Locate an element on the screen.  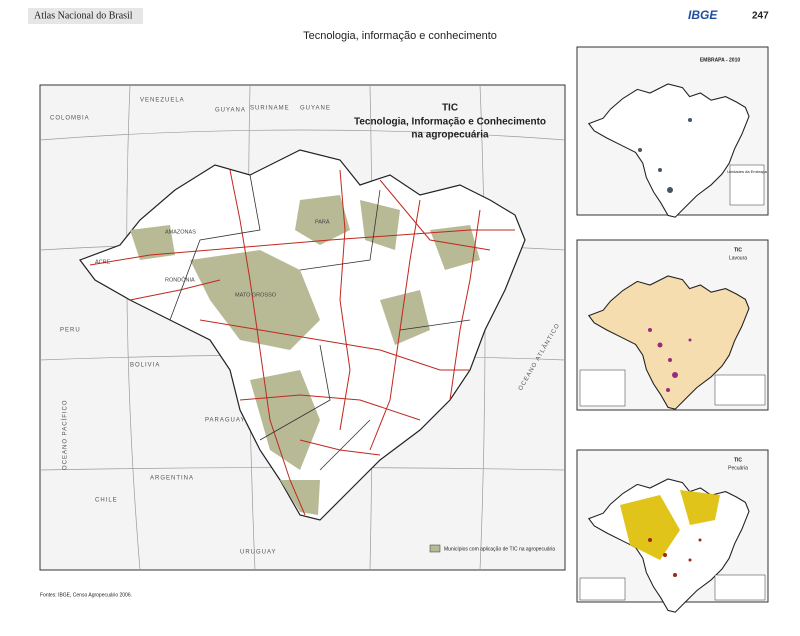
country-label: PERU is located at coordinates (70, 331).